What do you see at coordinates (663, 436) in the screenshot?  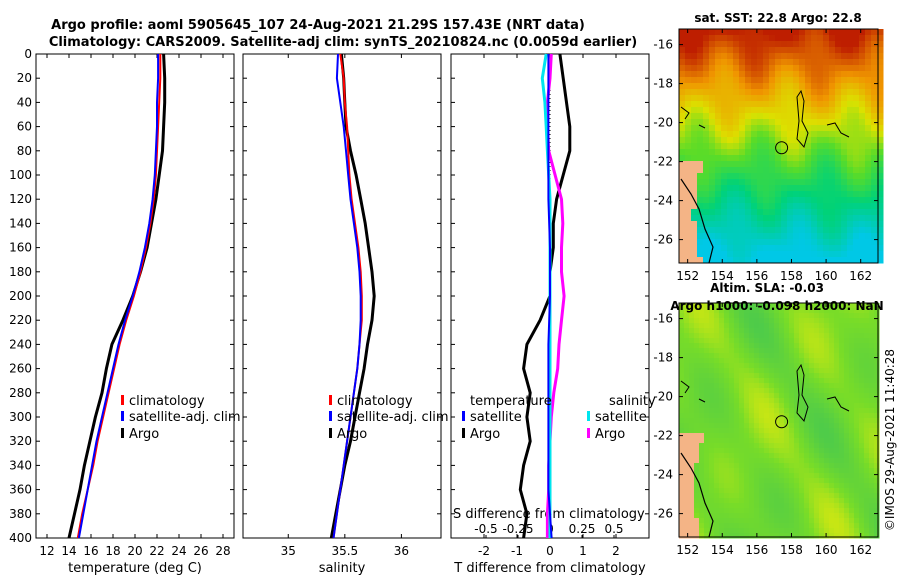 I see `lat-tick-label: -22` at bounding box center [663, 436].